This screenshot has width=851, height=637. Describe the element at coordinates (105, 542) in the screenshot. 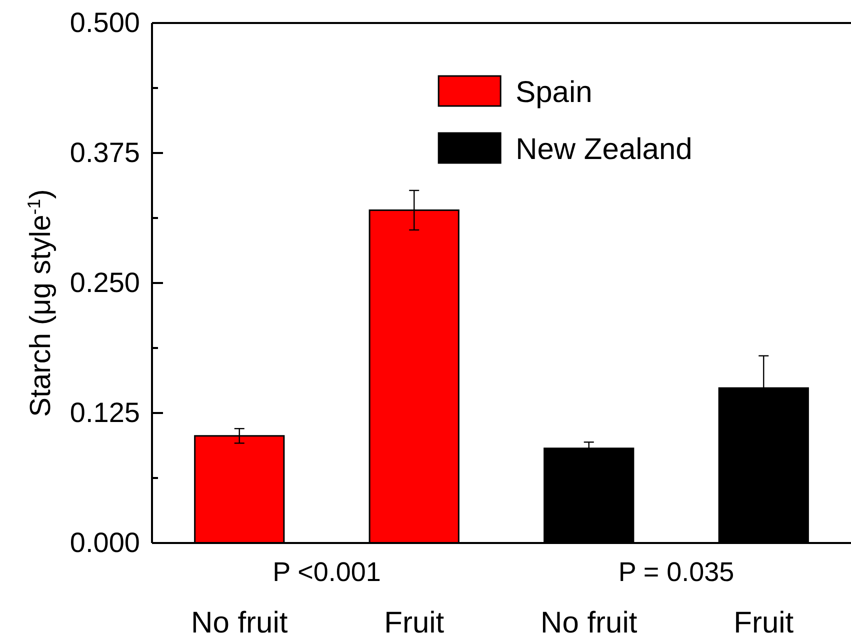

I see `y-tick-label: 0.000` at that location.